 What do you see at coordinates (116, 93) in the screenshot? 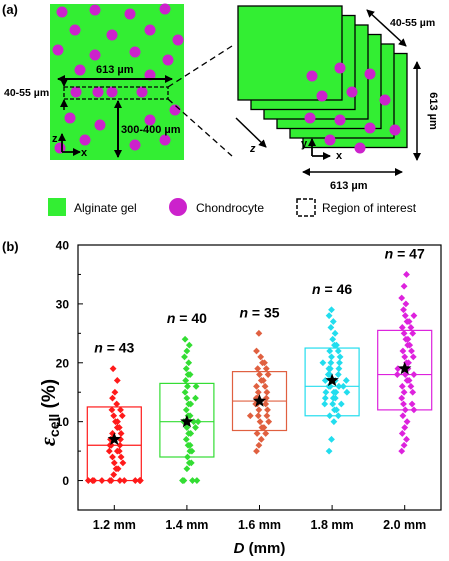
I see `roi-box` at bounding box center [116, 93].